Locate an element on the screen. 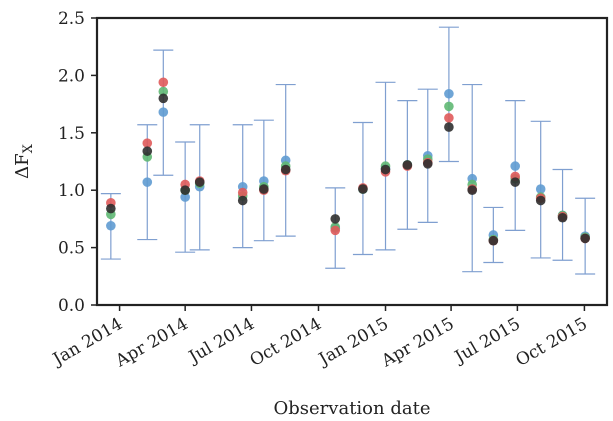 Image resolution: width=613 pixels, height=421 pixels. y-tick-label: 1.5 is located at coordinates (71, 134).